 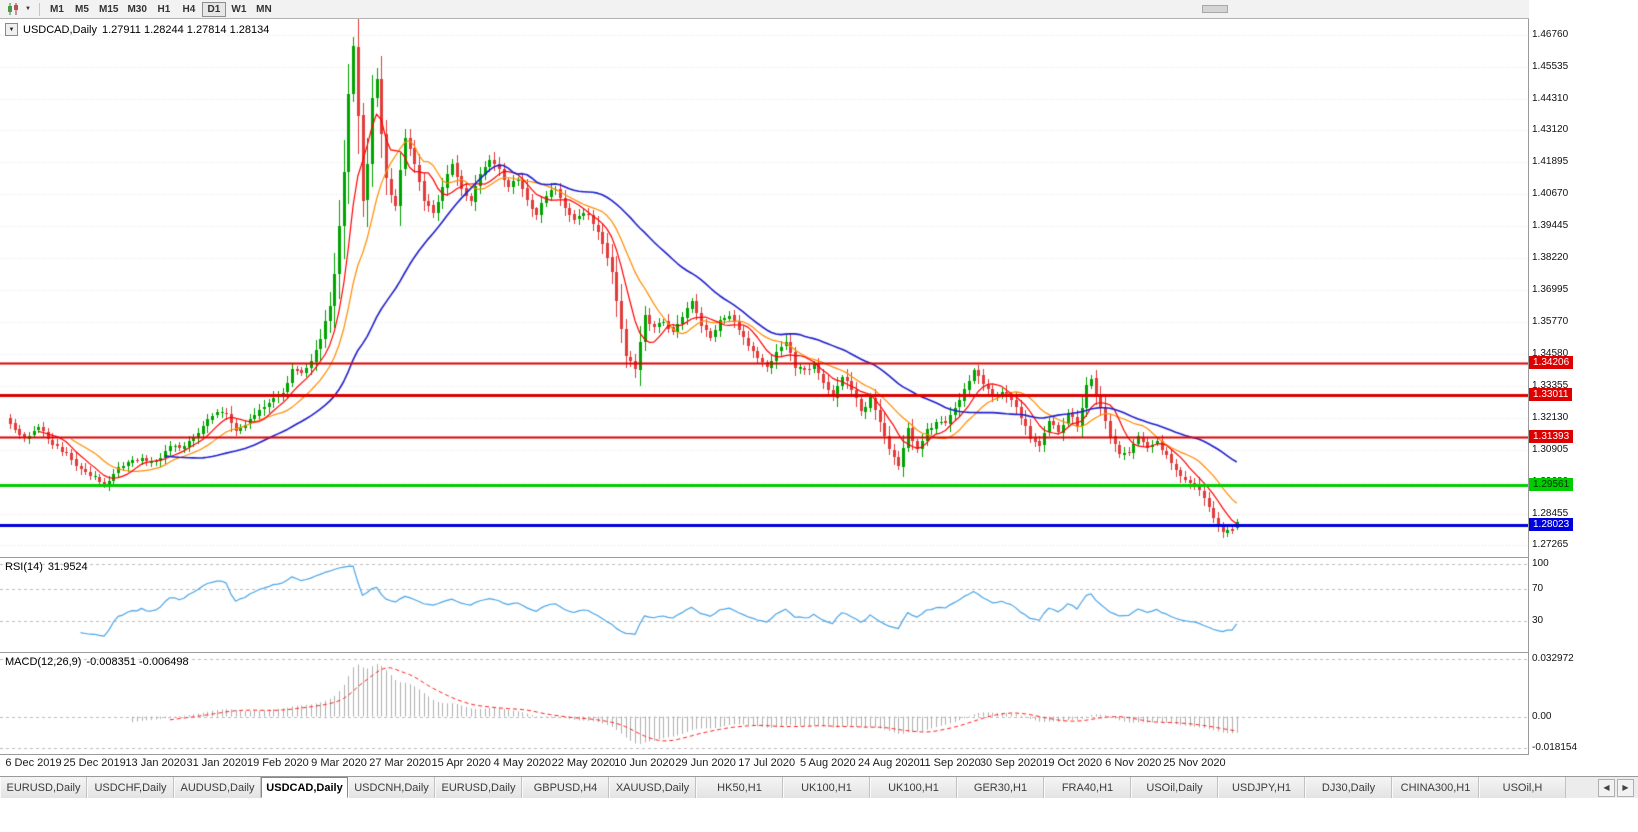 I want to click on price-axis-label: 1.34580, so click(x=1550, y=353).